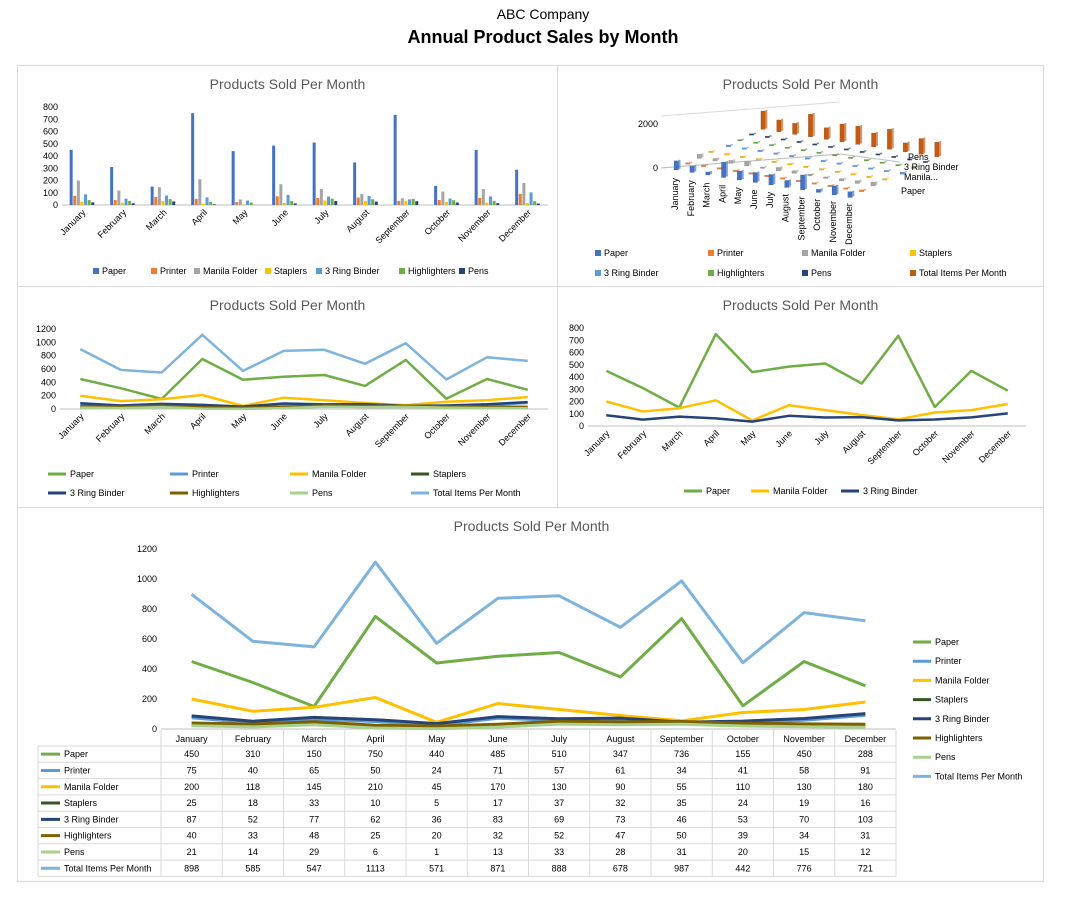 Image resolution: width=1086 pixels, height=897 pixels. Describe the element at coordinates (799, 141) in the screenshot. I see `bar3d-pens-april` at that location.